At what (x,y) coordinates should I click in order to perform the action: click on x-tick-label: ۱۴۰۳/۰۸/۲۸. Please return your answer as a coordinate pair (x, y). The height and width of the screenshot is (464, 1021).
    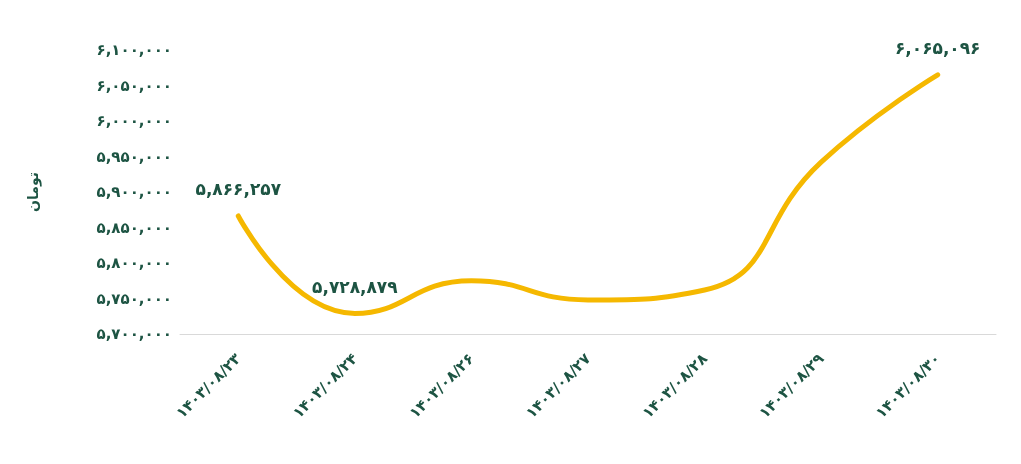
    Looking at the image, I should click on (674, 385).